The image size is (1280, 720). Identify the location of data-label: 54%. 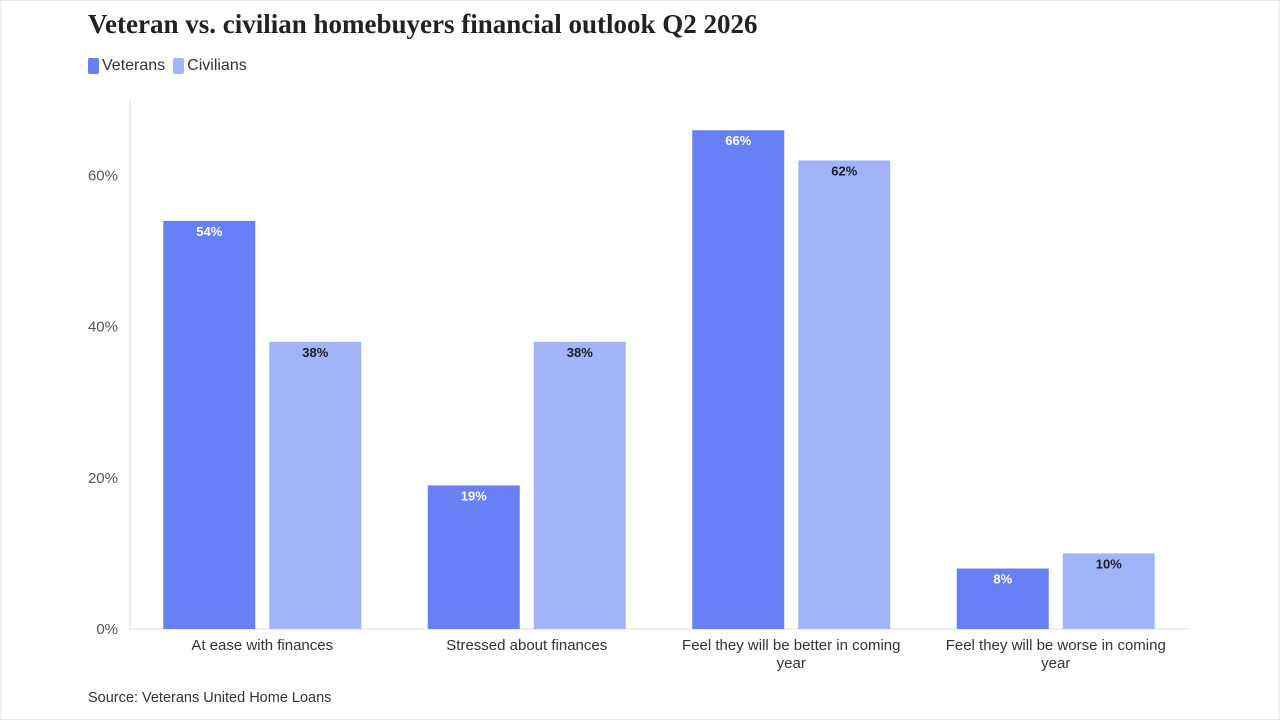
(209, 231).